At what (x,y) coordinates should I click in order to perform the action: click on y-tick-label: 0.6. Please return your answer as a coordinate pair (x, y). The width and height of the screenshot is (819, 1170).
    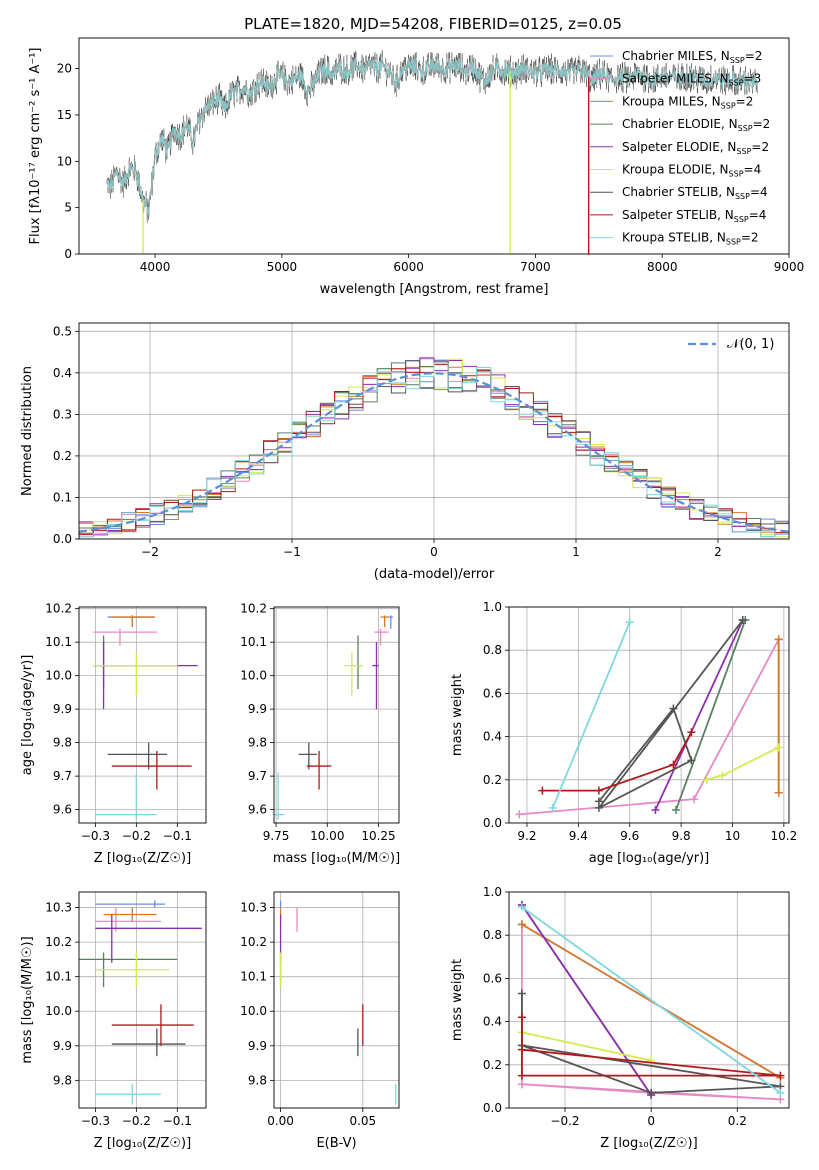
    Looking at the image, I should click on (492, 693).